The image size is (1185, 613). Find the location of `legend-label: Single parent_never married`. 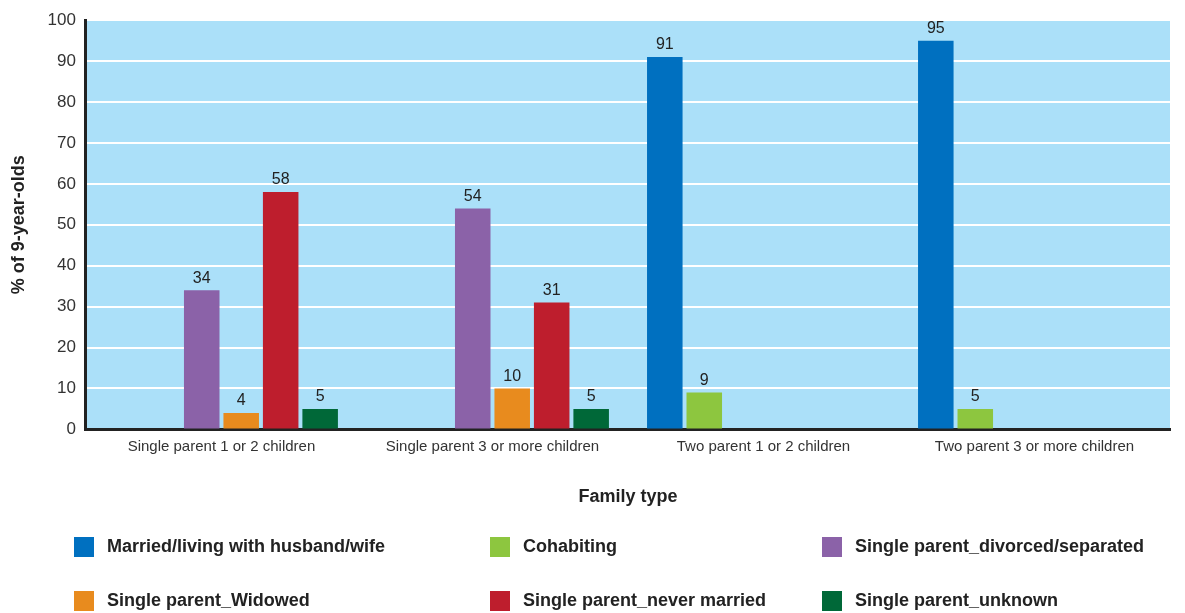

legend-label: Single parent_never married is located at coordinates (645, 600).